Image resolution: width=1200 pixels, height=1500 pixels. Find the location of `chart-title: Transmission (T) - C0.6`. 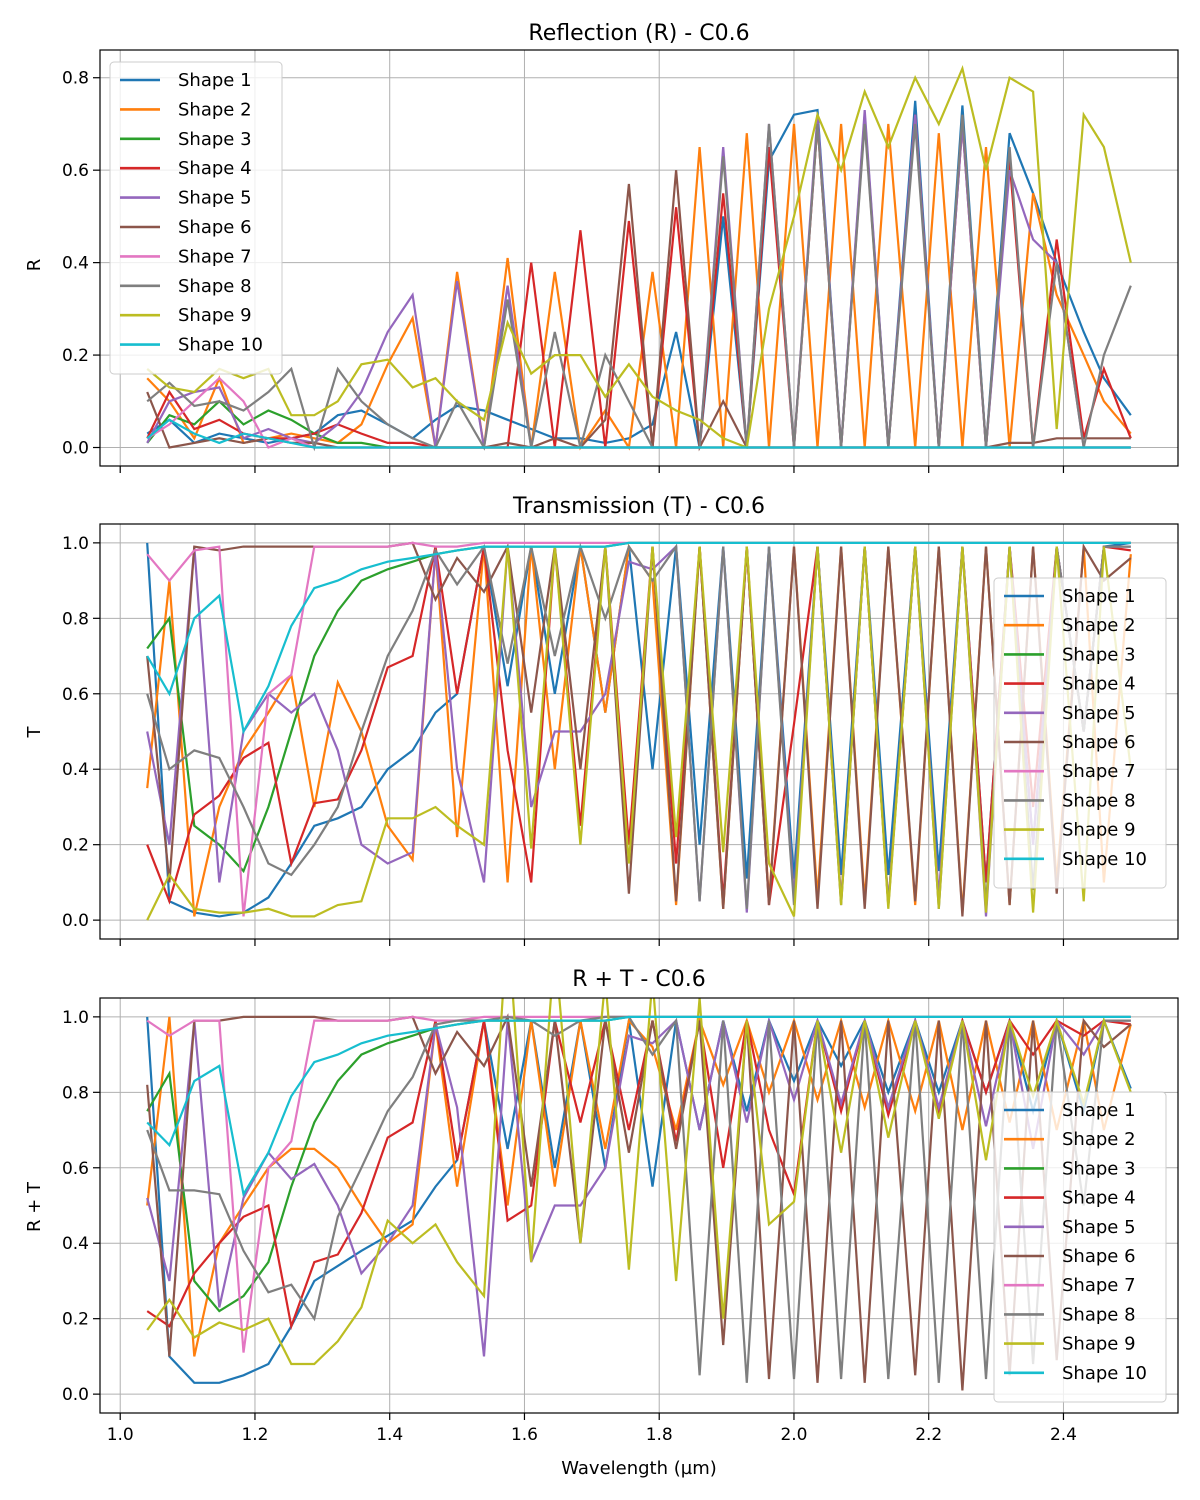

chart-title: Transmission (T) - C0.6 is located at coordinates (638, 506).